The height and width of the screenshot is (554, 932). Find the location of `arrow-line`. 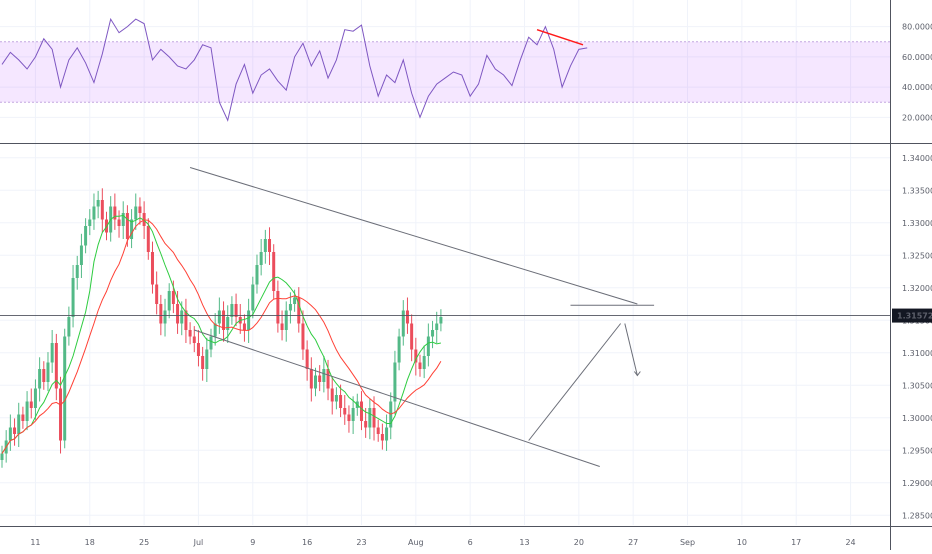

arrow-line is located at coordinates (631, 349).